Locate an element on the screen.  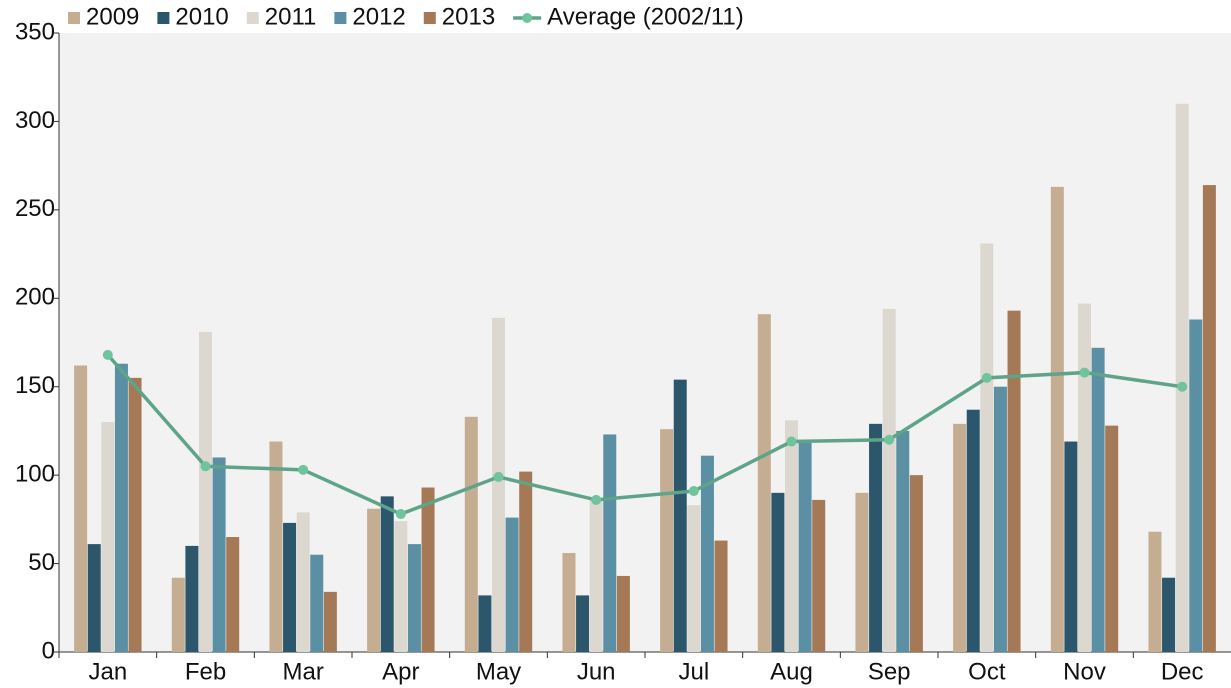
legend-label: 2009 is located at coordinates (112, 16).